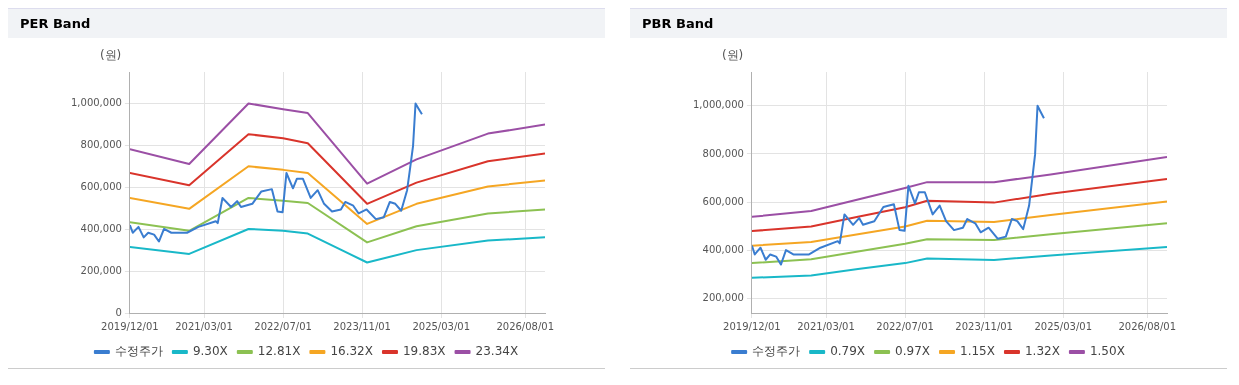 The image size is (1239, 385). Describe the element at coordinates (913, 351) in the screenshot. I see `legend-label: 0.97X` at that location.